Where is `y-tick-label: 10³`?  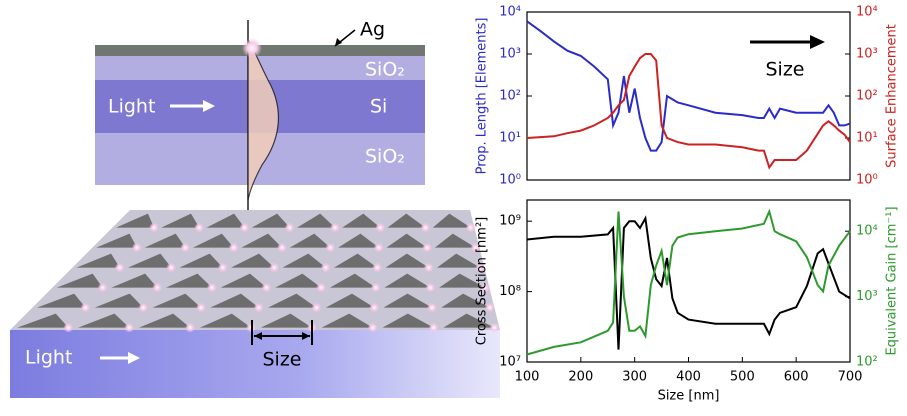 y-tick-label: 10³ is located at coordinates (510, 54).